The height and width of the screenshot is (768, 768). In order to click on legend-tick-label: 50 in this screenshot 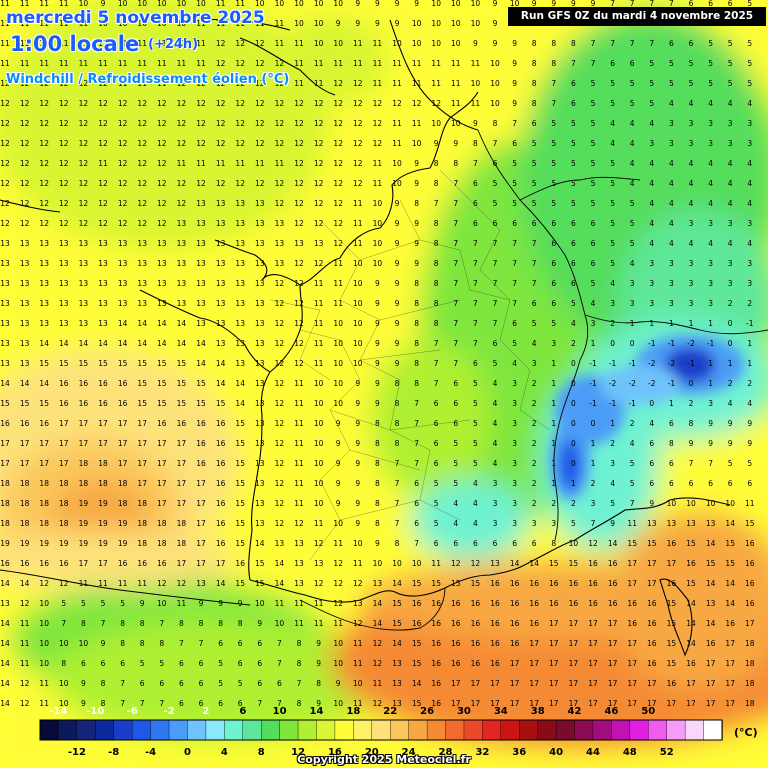, I will do `click(648, 711)`.